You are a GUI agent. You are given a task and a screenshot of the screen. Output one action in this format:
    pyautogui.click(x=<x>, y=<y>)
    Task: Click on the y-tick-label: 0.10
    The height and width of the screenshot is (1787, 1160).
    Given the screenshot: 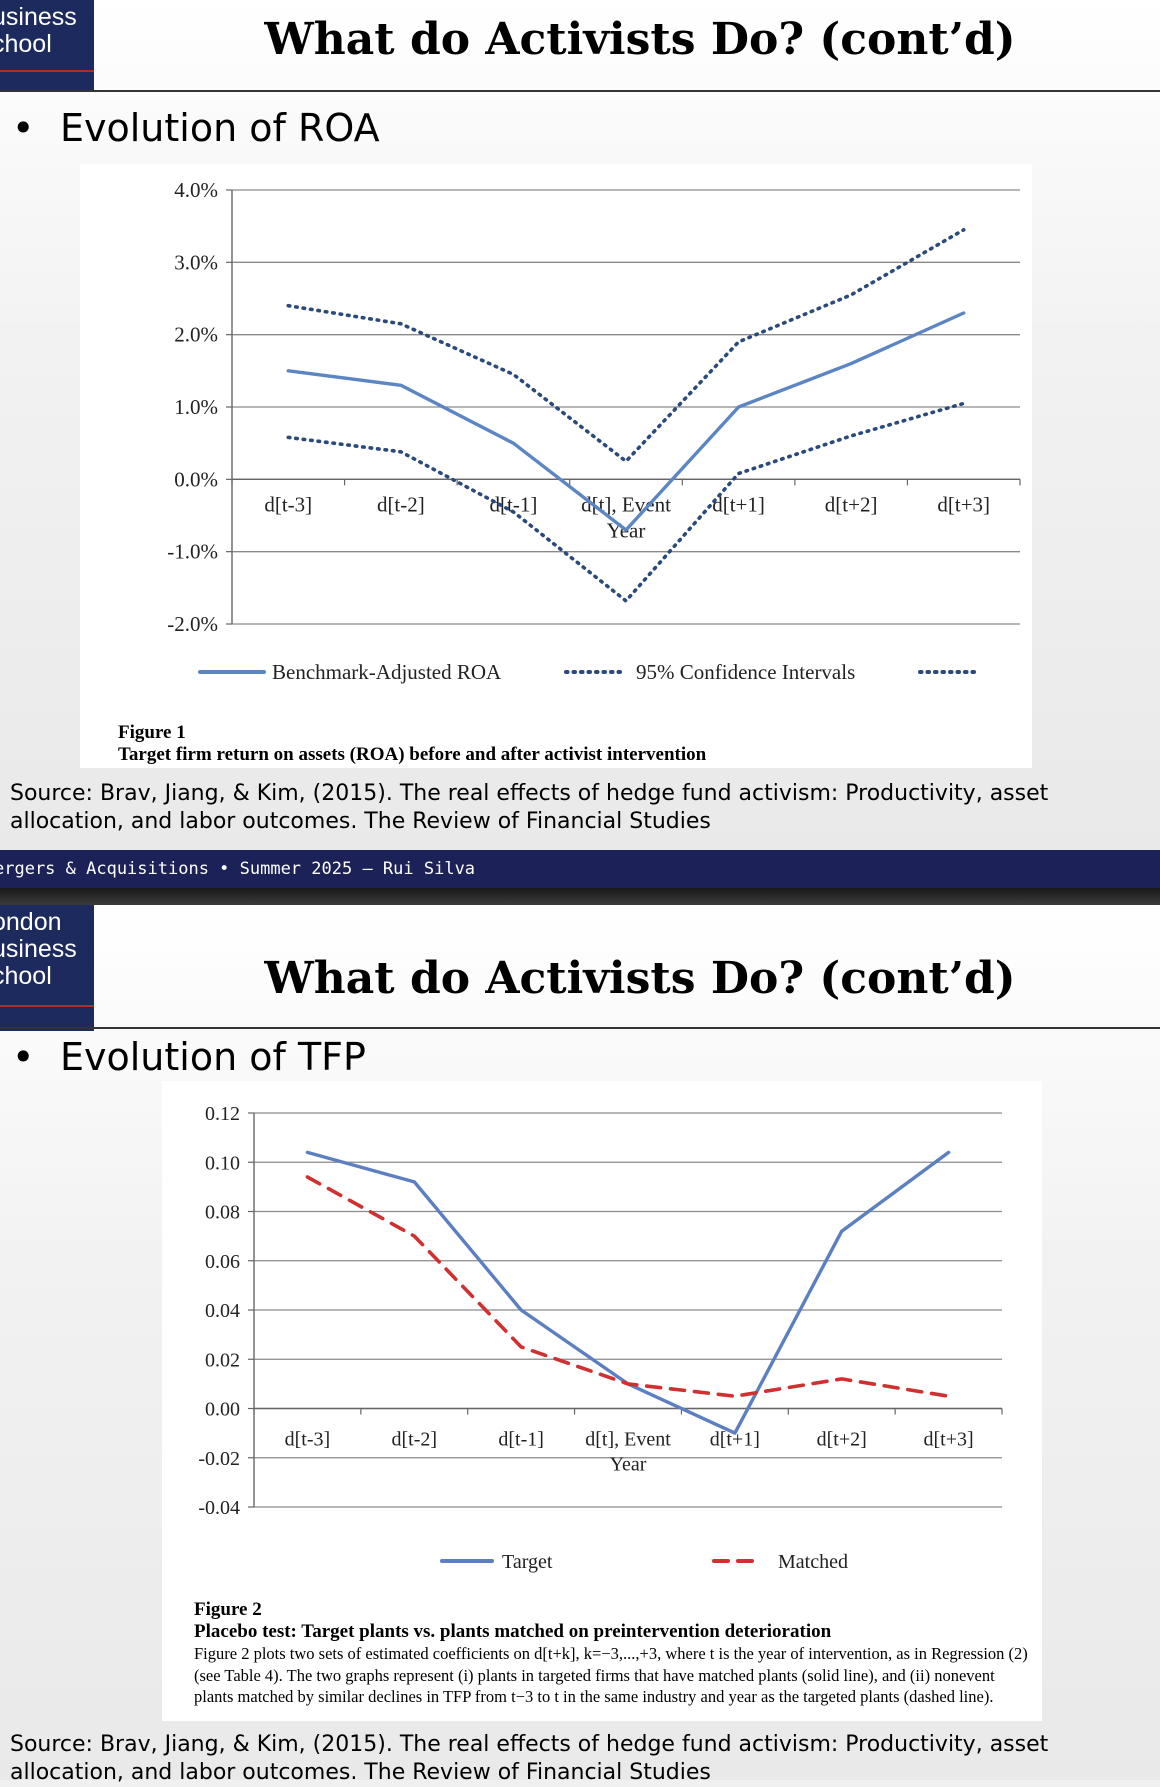 What is the action you would take?
    pyautogui.click(x=222, y=1163)
    